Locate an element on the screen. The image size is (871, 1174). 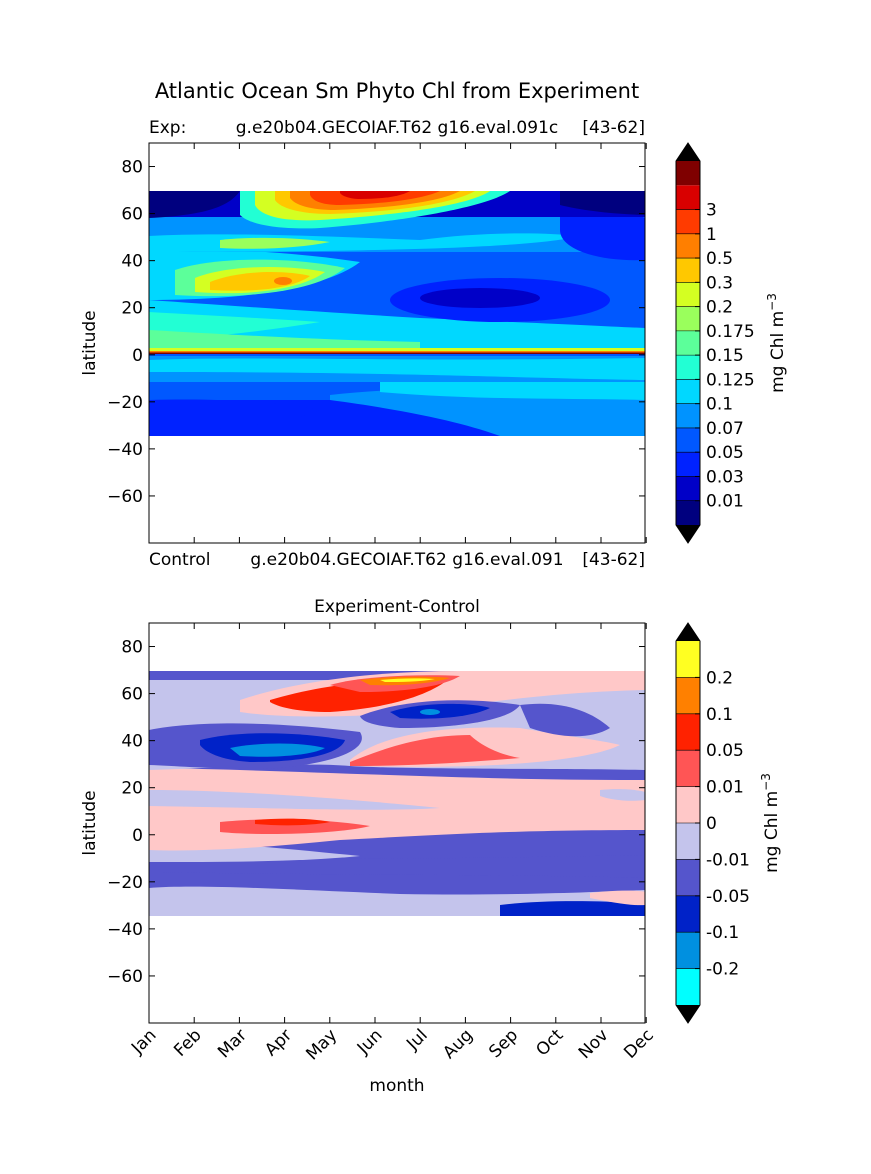
p1-bloom4 is located at coordinates (260, 281).